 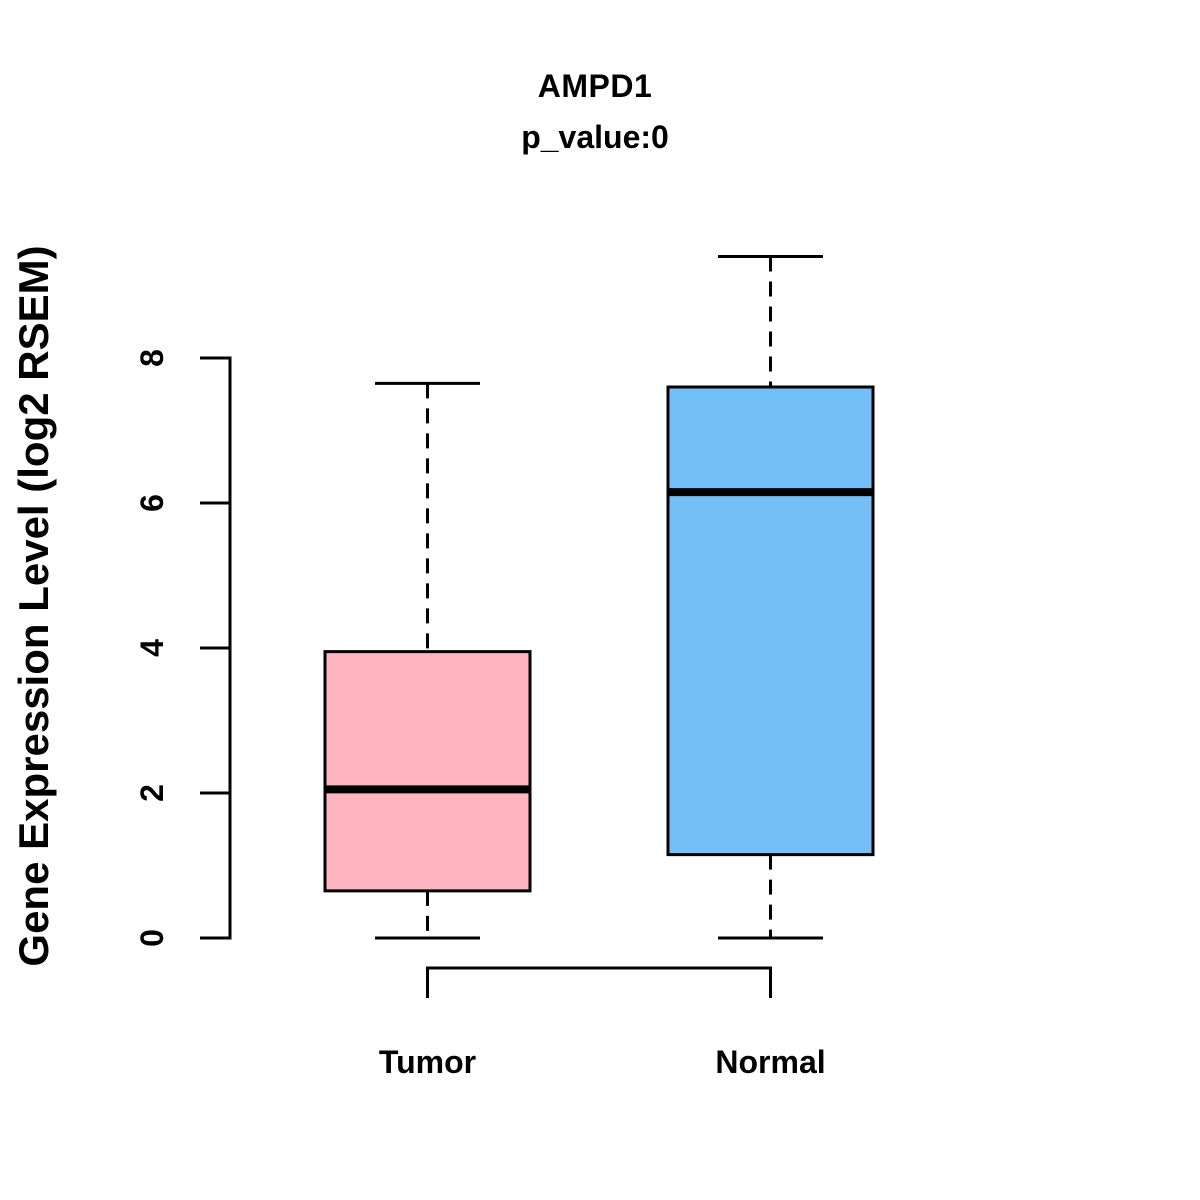 I want to click on chart-title: AMPD1, so click(x=595, y=86).